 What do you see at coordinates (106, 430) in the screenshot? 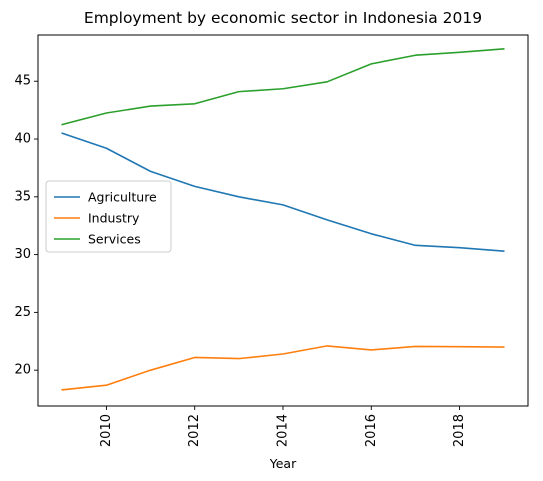
I see `x-tick-label: 2010` at bounding box center [106, 430].